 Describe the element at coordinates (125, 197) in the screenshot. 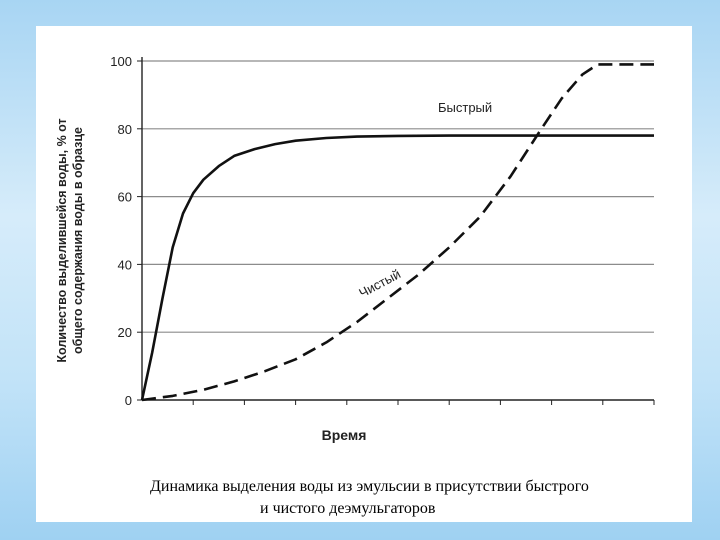

I see `y-tick-label: 60` at that location.